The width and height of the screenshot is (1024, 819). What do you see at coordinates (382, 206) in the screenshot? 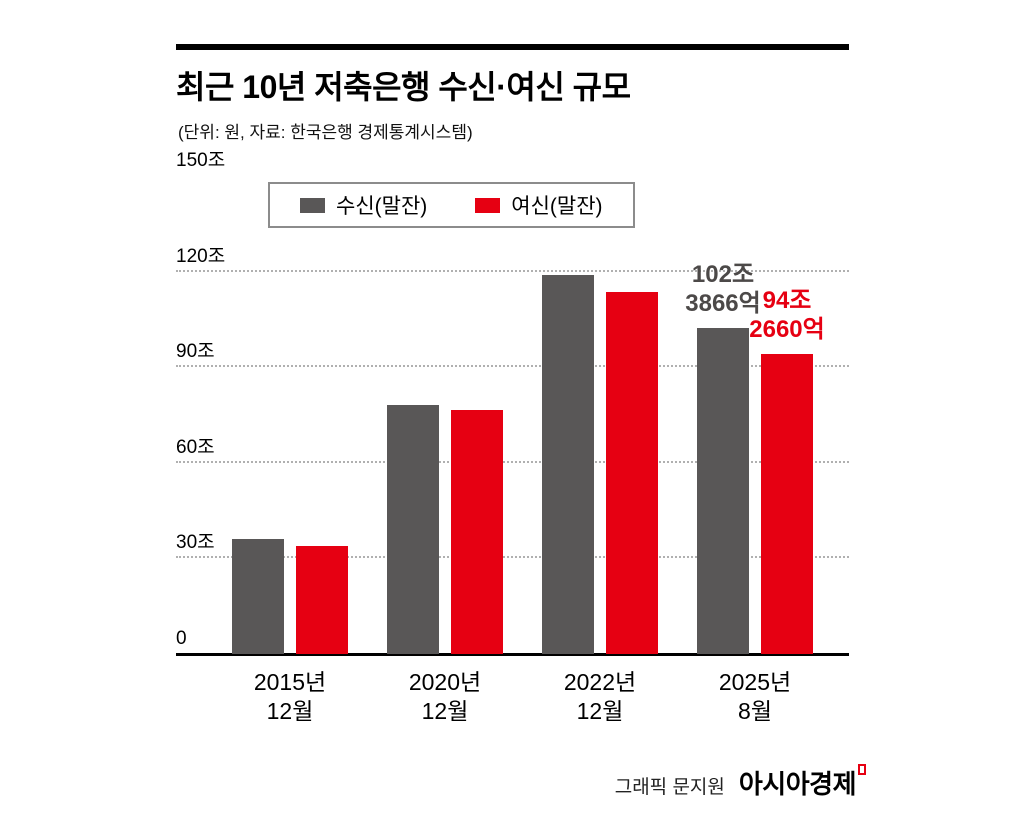
I see `legend-label-deposit: 수신(말잔)` at bounding box center [382, 206].